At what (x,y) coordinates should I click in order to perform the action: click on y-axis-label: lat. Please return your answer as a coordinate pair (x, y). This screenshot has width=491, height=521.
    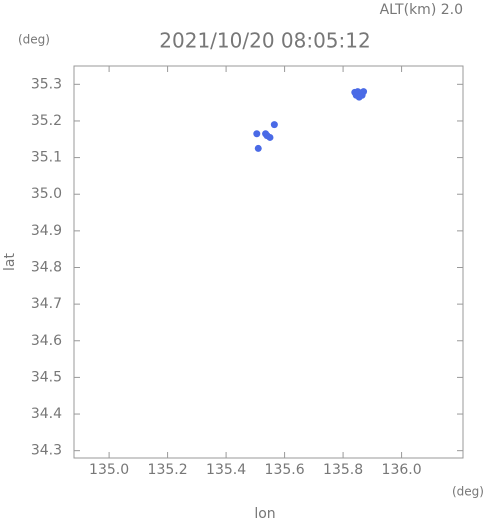
    Looking at the image, I should click on (10, 262).